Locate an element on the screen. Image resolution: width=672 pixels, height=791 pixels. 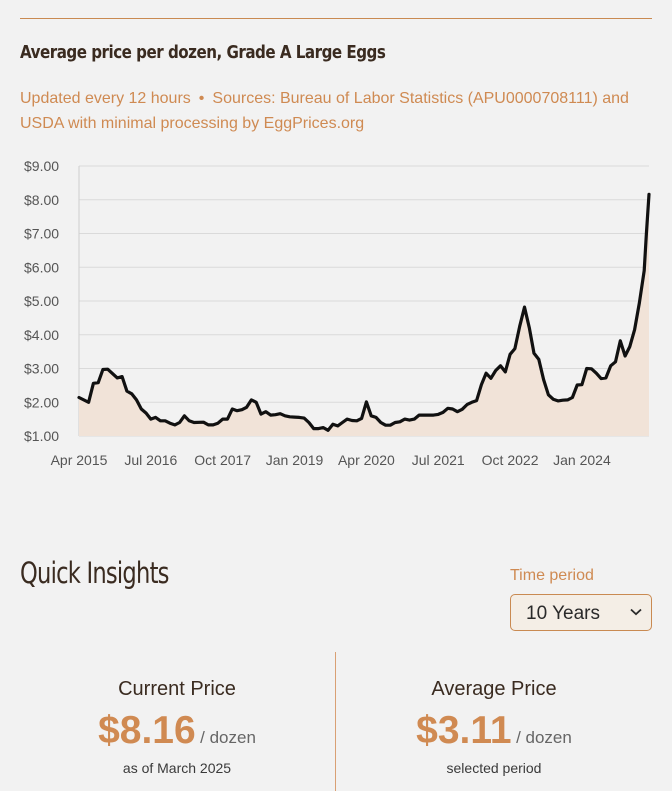
average-price-note: selected period is located at coordinates (494, 768).